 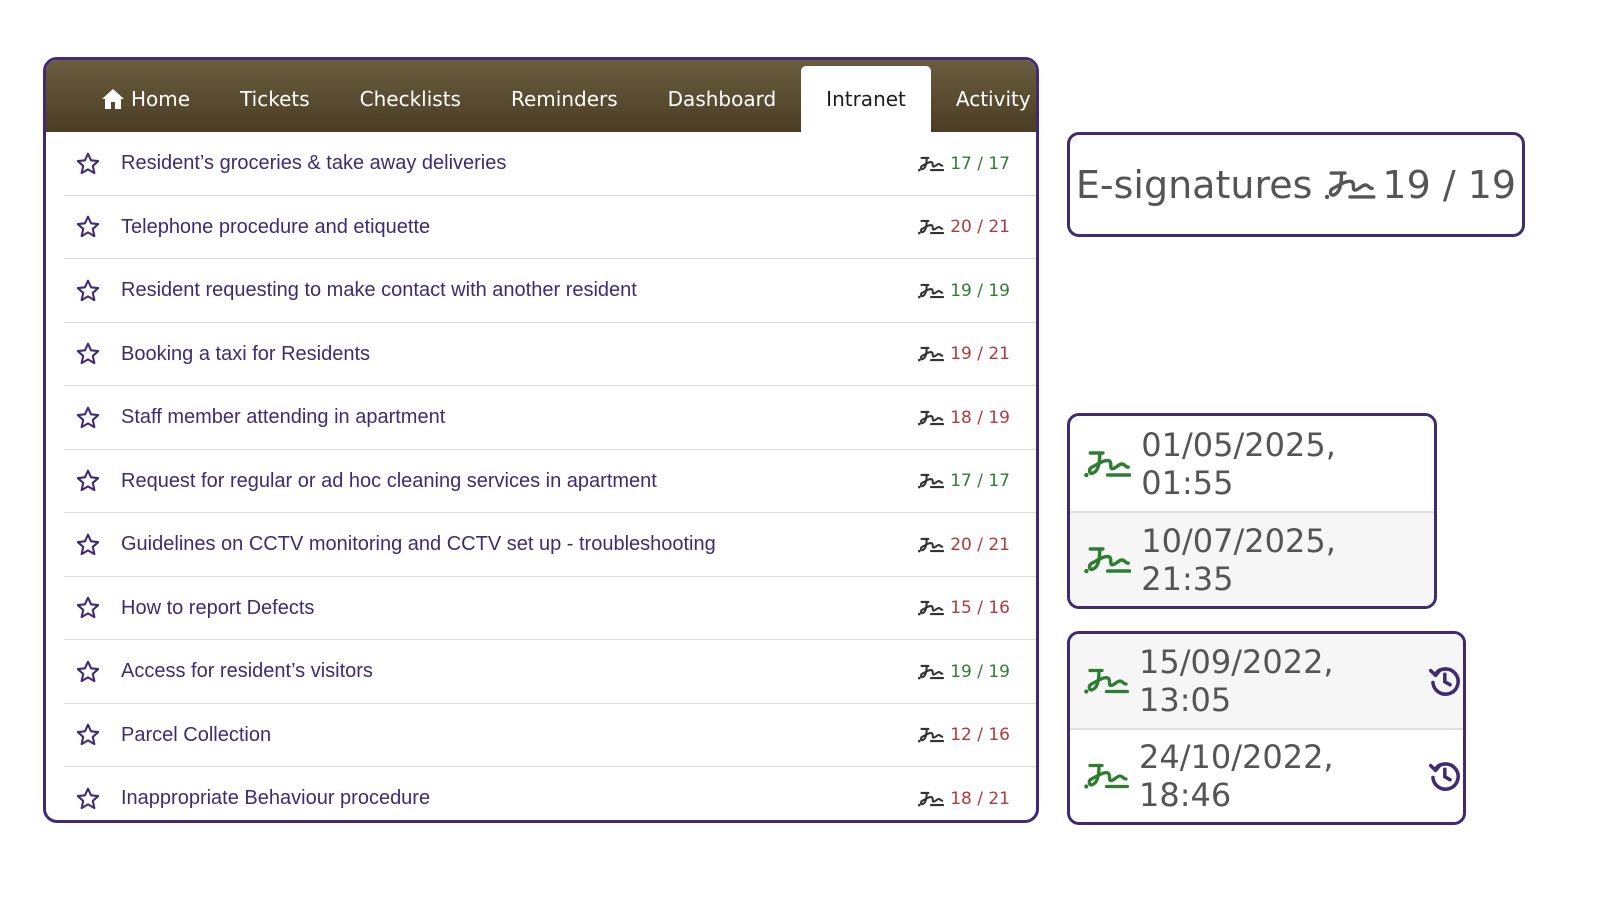 I want to click on document-title: Booking a taxi for Residents, so click(x=246, y=353).